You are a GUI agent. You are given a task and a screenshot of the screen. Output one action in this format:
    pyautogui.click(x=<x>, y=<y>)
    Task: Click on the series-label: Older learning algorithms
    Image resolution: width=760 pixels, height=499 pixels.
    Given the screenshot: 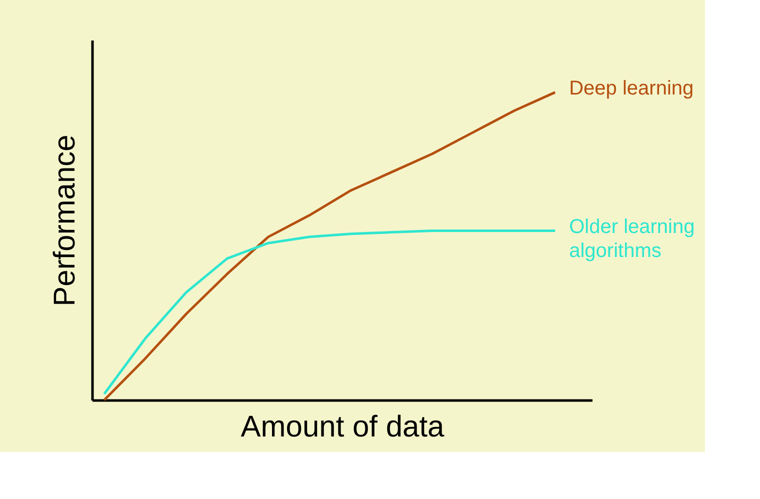 What is the action you would take?
    pyautogui.click(x=632, y=239)
    